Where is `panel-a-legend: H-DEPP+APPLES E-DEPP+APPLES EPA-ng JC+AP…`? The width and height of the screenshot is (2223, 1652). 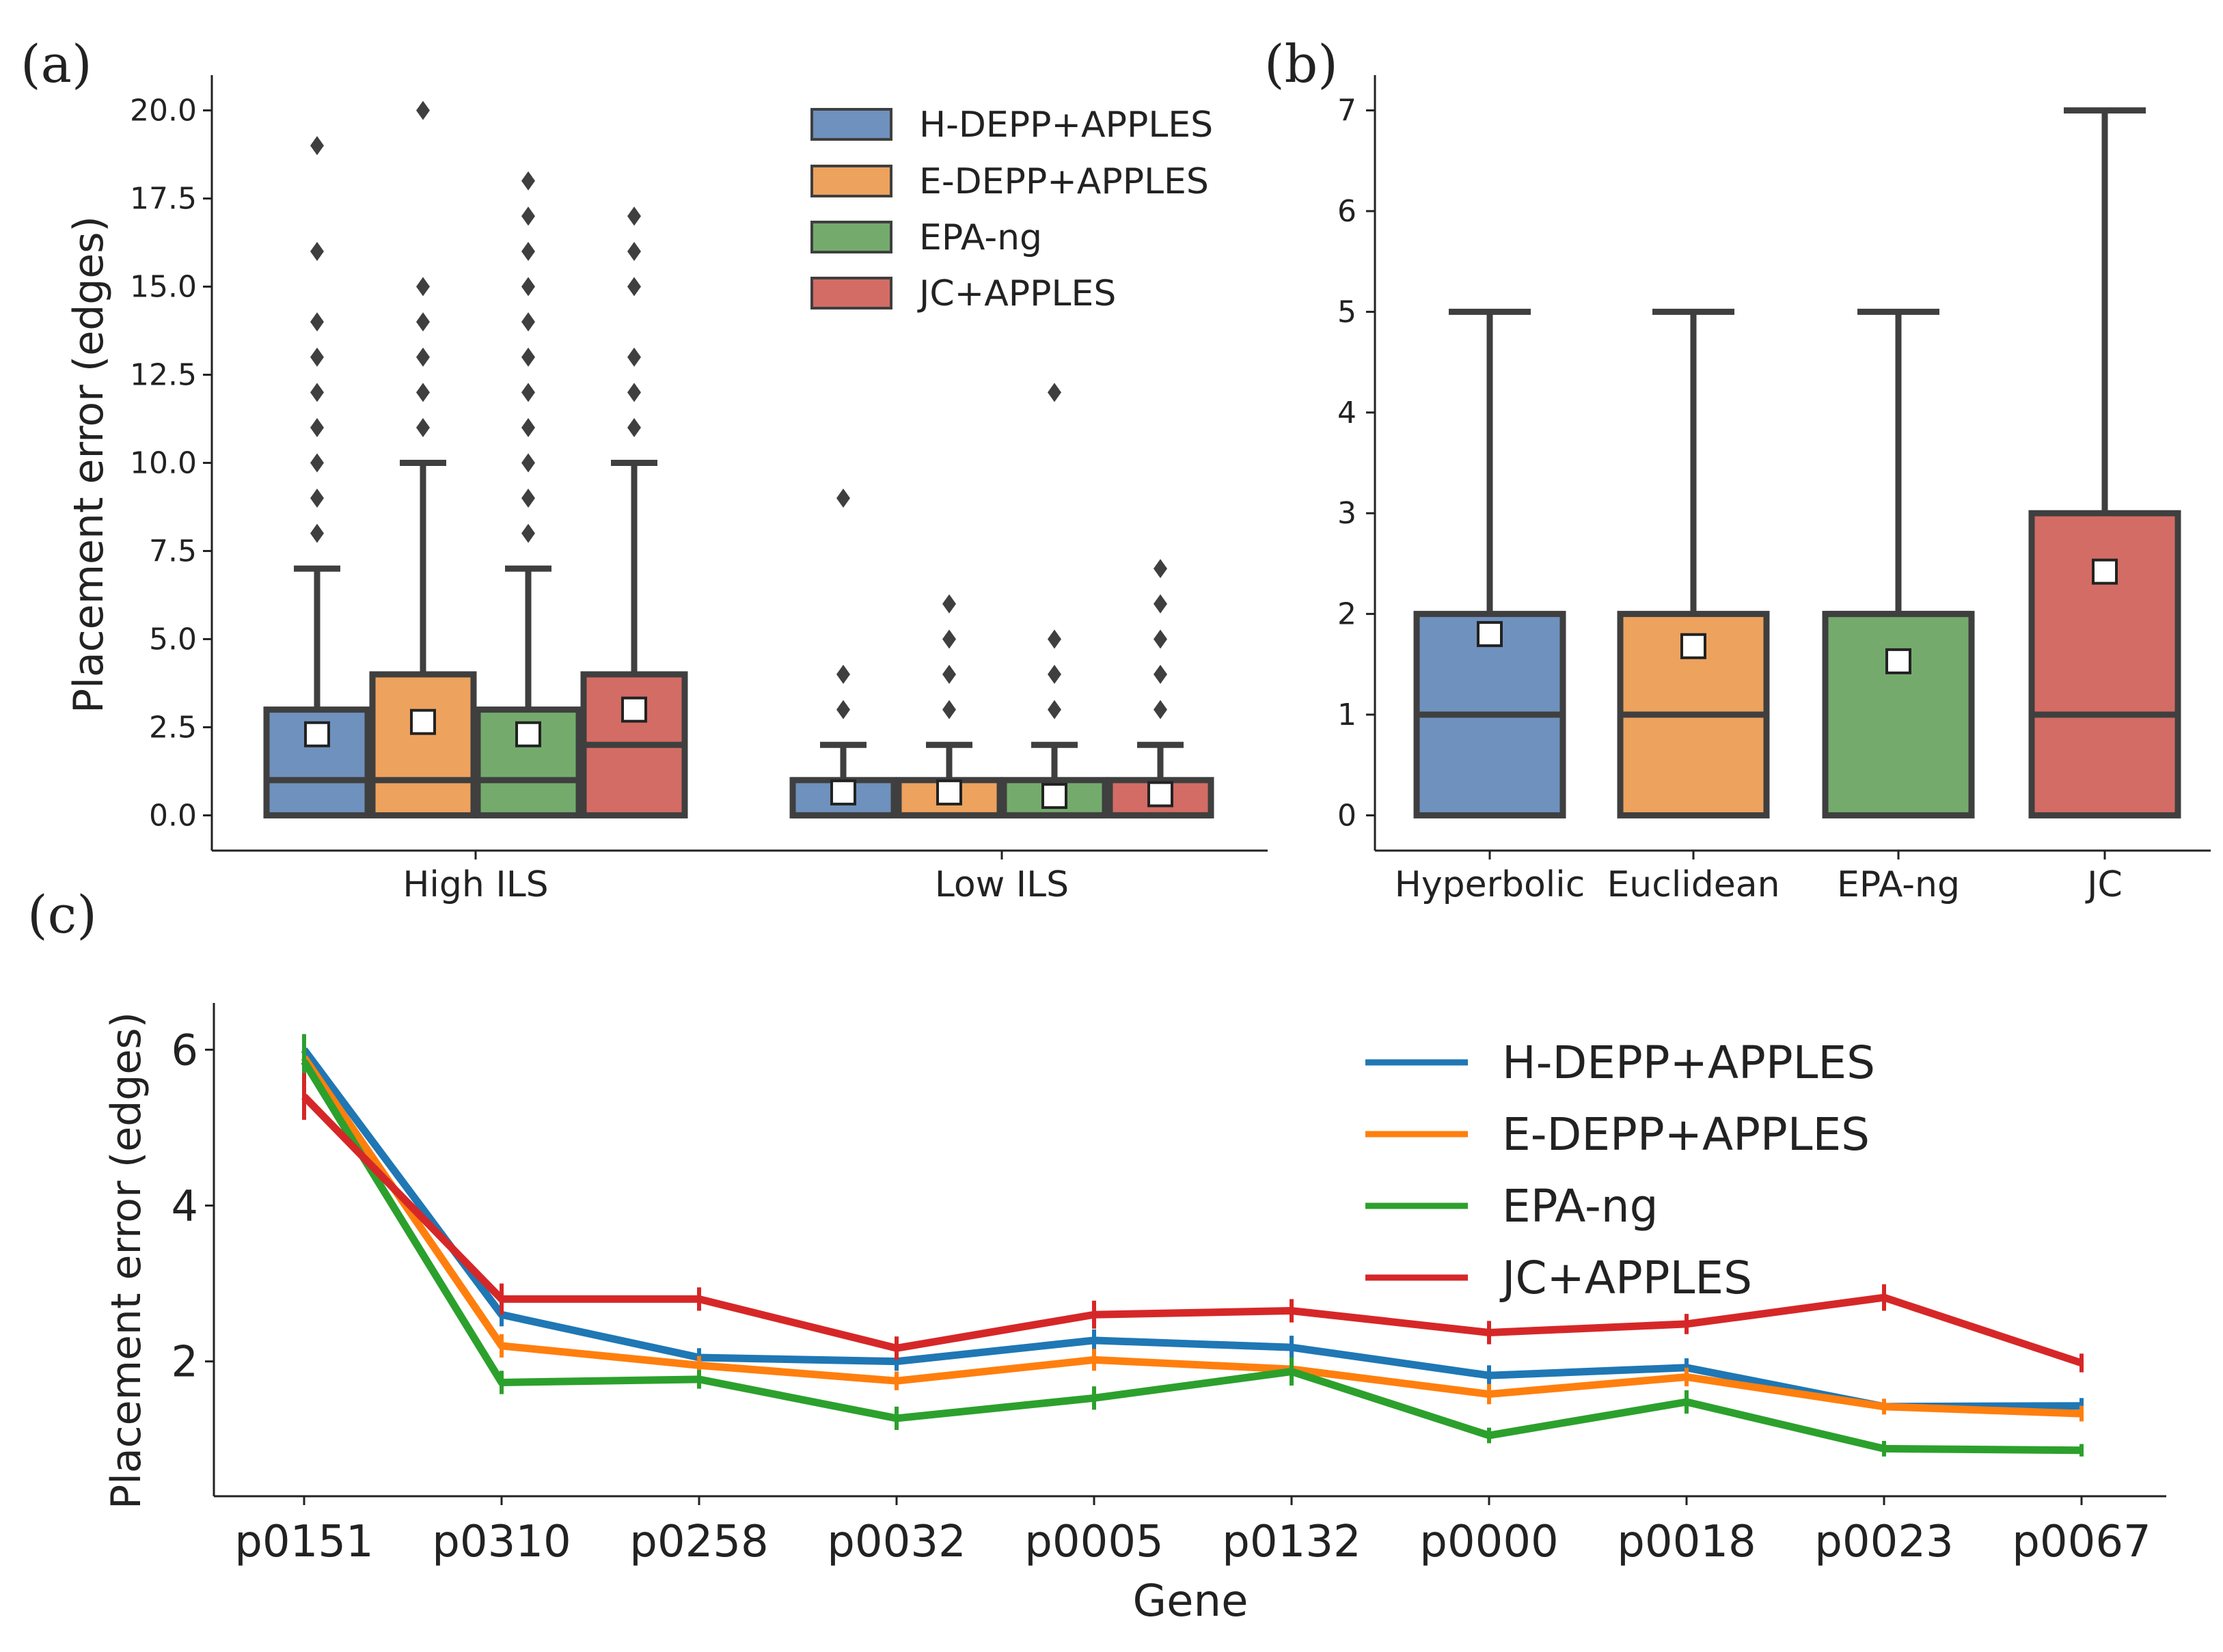 panel-a-legend: H-DEPP+APPLES E-DEPP+APPLES EPA-ng JC+AP… is located at coordinates (1011, 210).